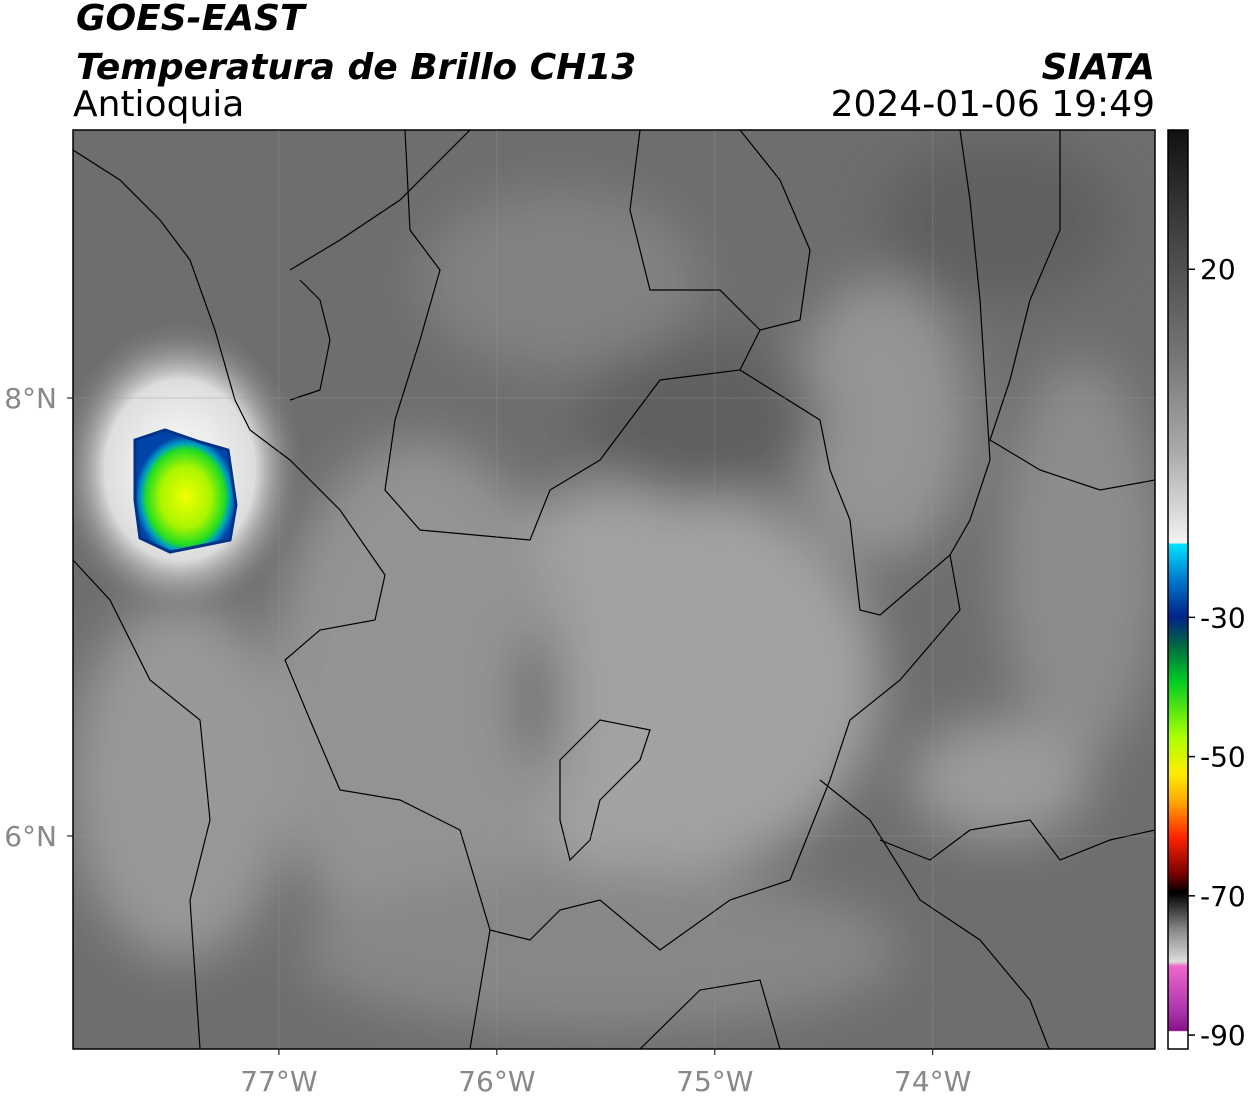  What do you see at coordinates (356, 67) in the screenshot?
I see `subtitle: Temperatura de Brillo CH13` at bounding box center [356, 67].